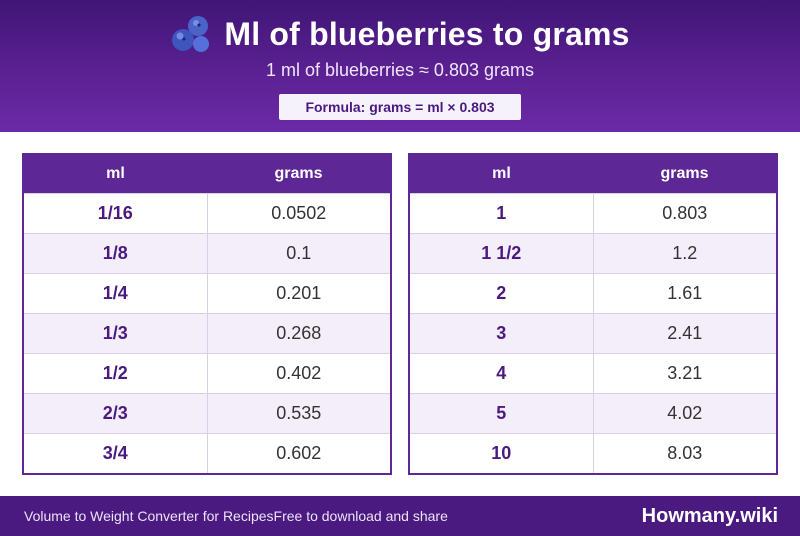 This screenshot has width=800, height=536. I want to click on table-row: 1 1/2 1.2, so click(593, 253).